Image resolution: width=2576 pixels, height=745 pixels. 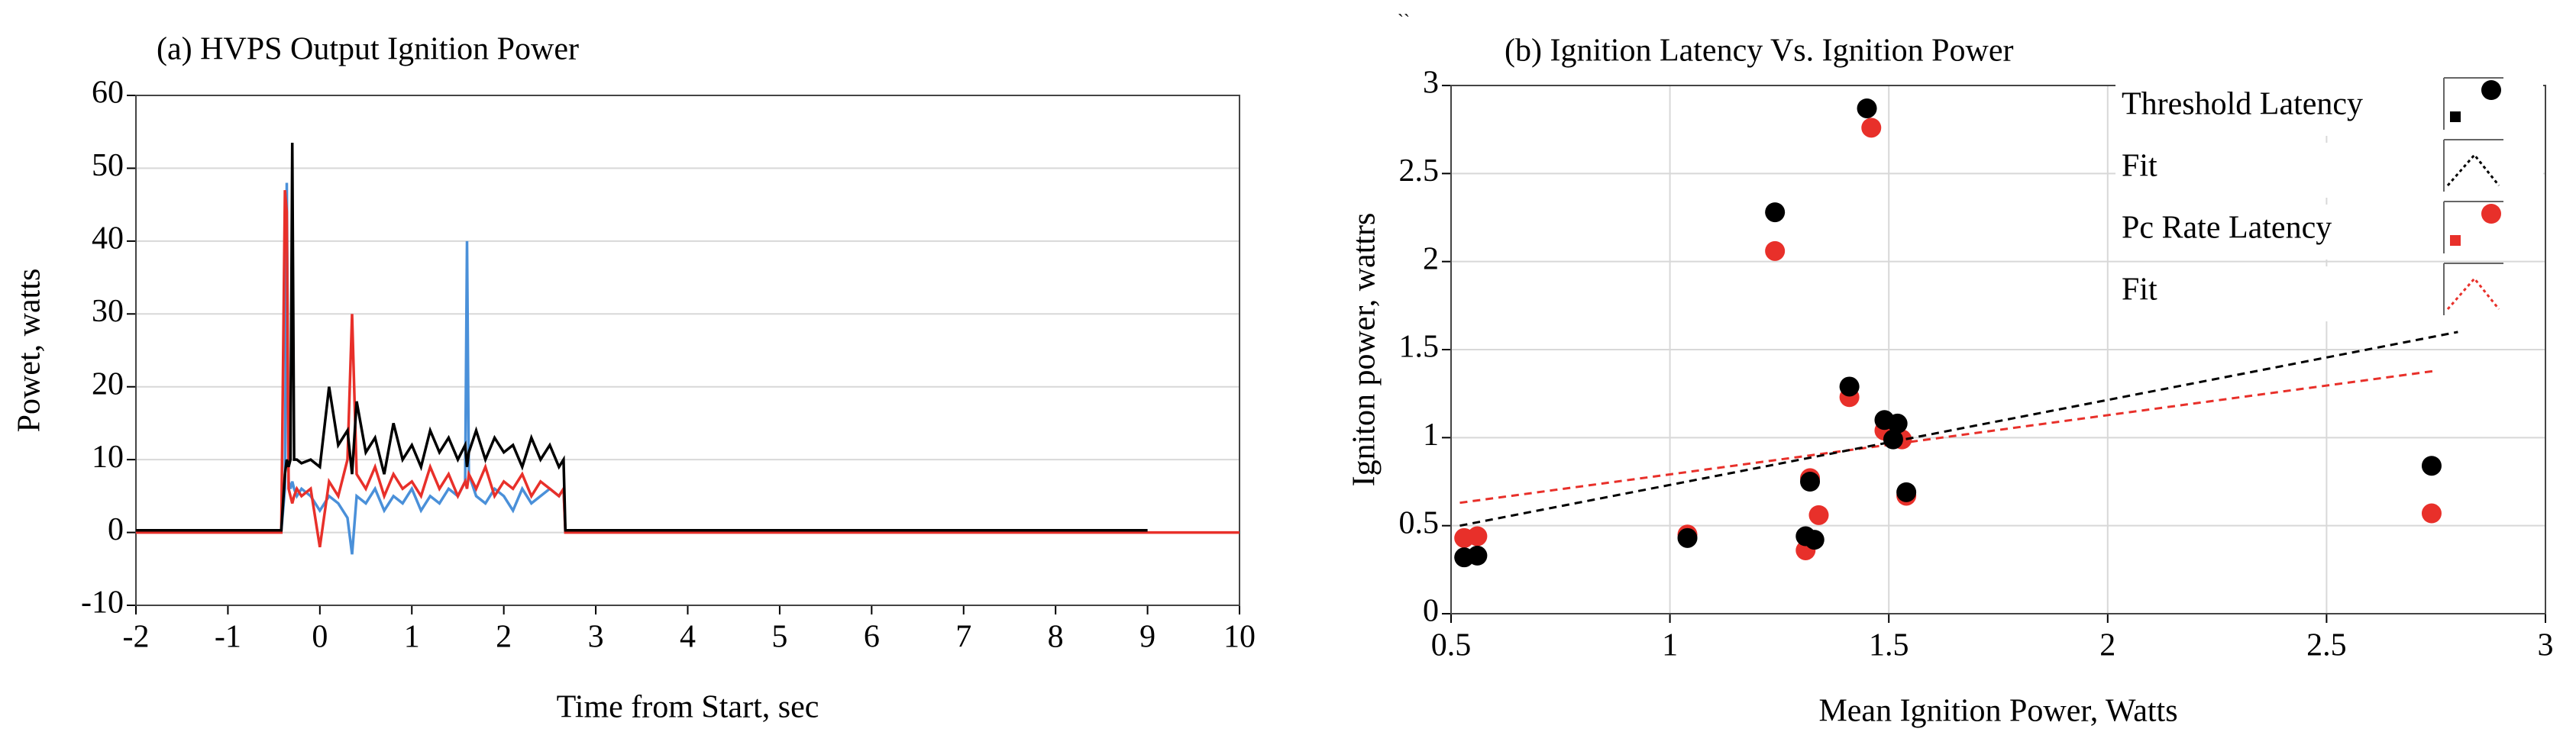 I want to click on y-tick-label: 10, so click(x=108, y=457).